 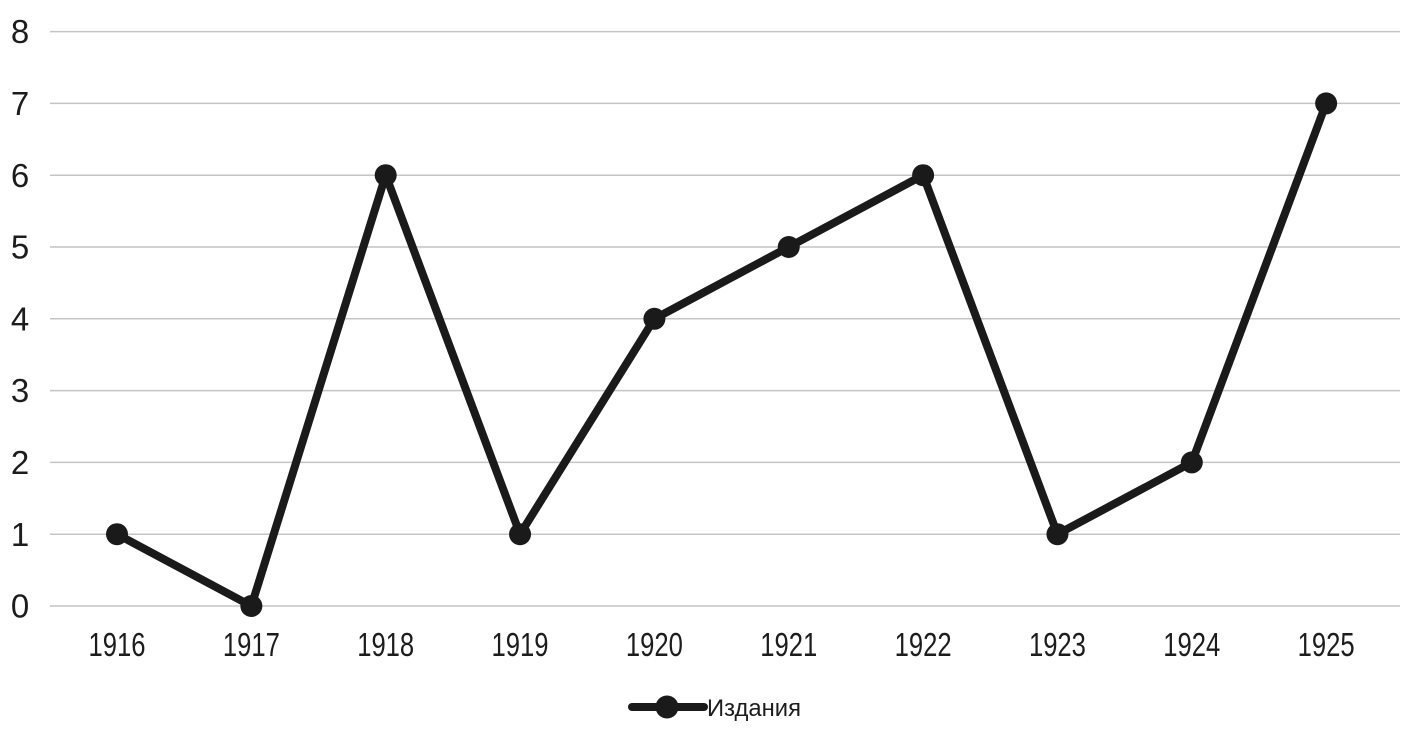 I want to click on legend: Издания, so click(x=714, y=708).